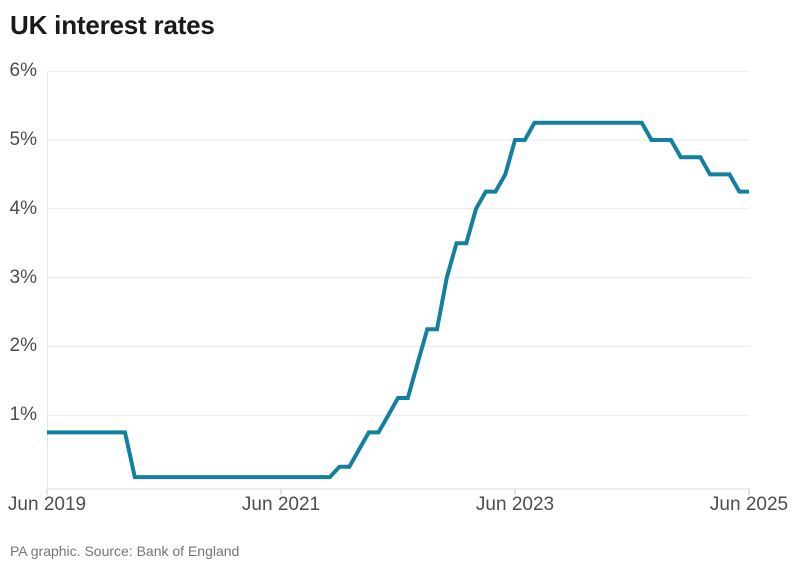 The width and height of the screenshot is (794, 575). I want to click on x-axis-tick-label: Jun 2023, so click(515, 504).